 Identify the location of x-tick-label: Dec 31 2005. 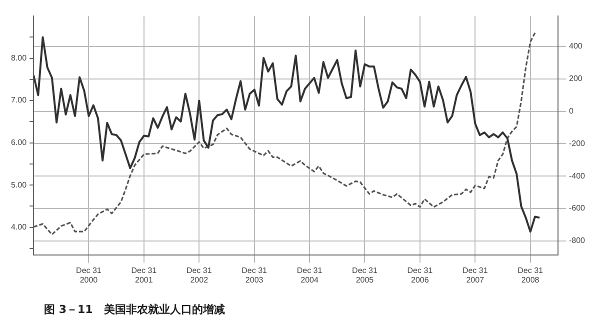
(365, 275).